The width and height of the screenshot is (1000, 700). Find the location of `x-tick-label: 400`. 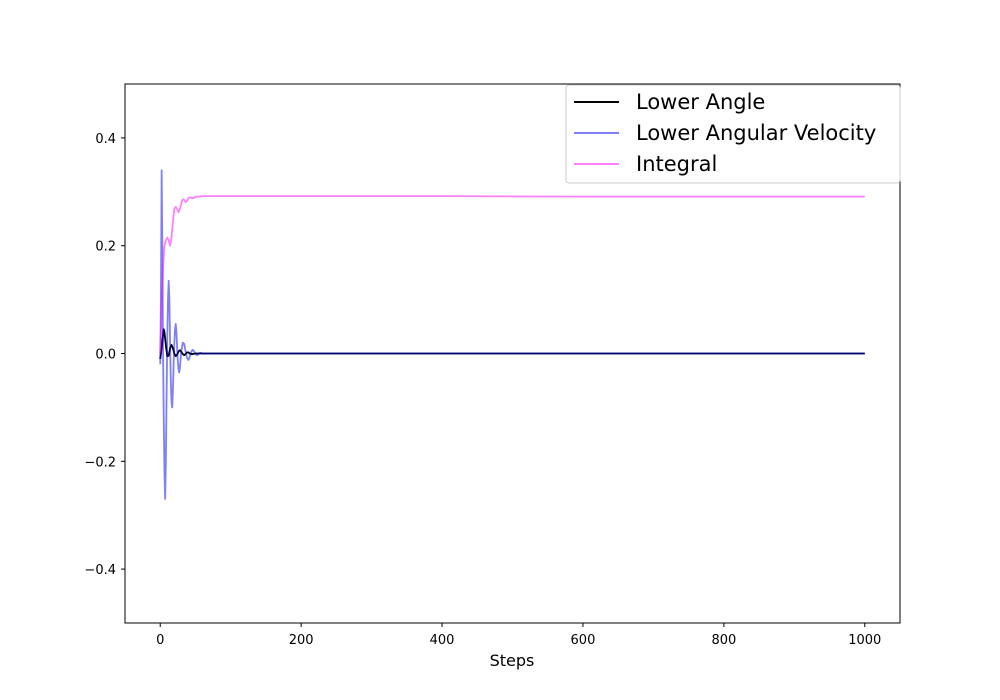

x-tick-label: 400 is located at coordinates (442, 640).